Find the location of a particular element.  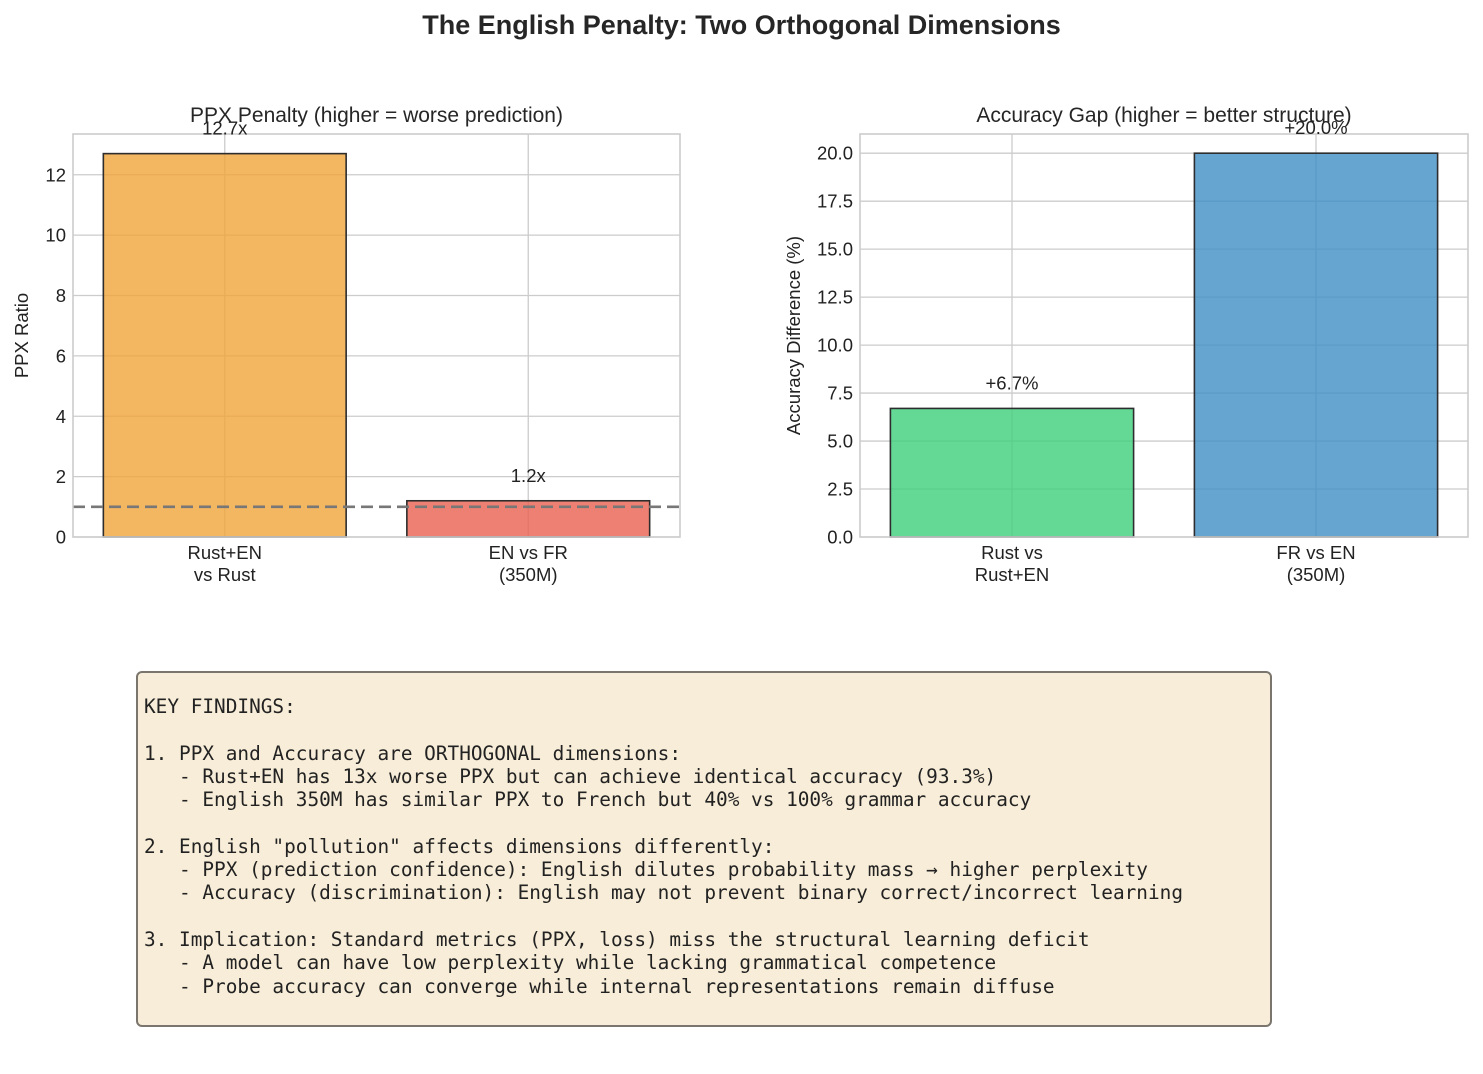

chart-title: Accuracy Gap (higher = better structure) is located at coordinates (1163, 115).